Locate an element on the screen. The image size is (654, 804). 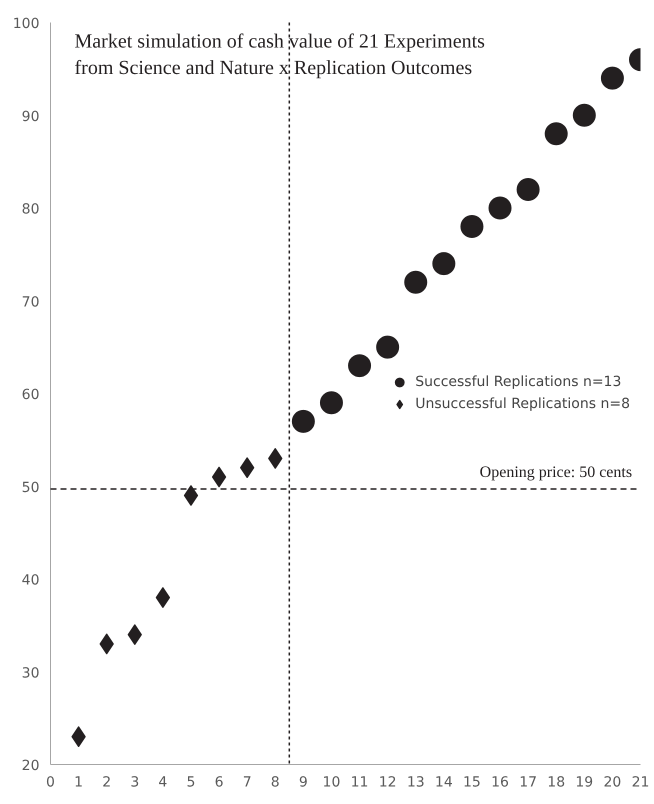
x-tick-label: 6 is located at coordinates (219, 782).